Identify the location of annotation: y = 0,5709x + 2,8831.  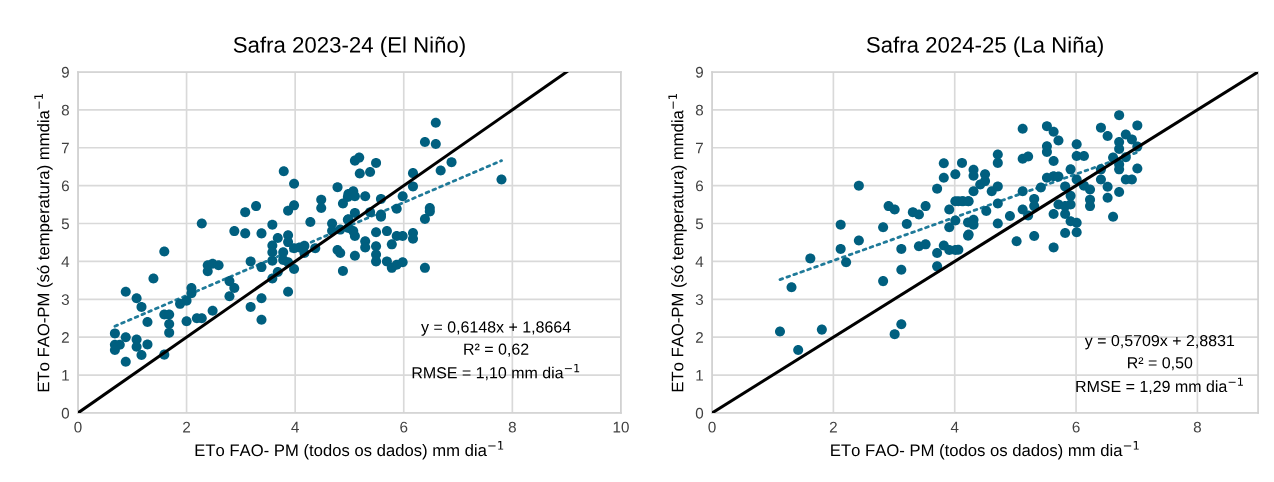
(1159, 342).